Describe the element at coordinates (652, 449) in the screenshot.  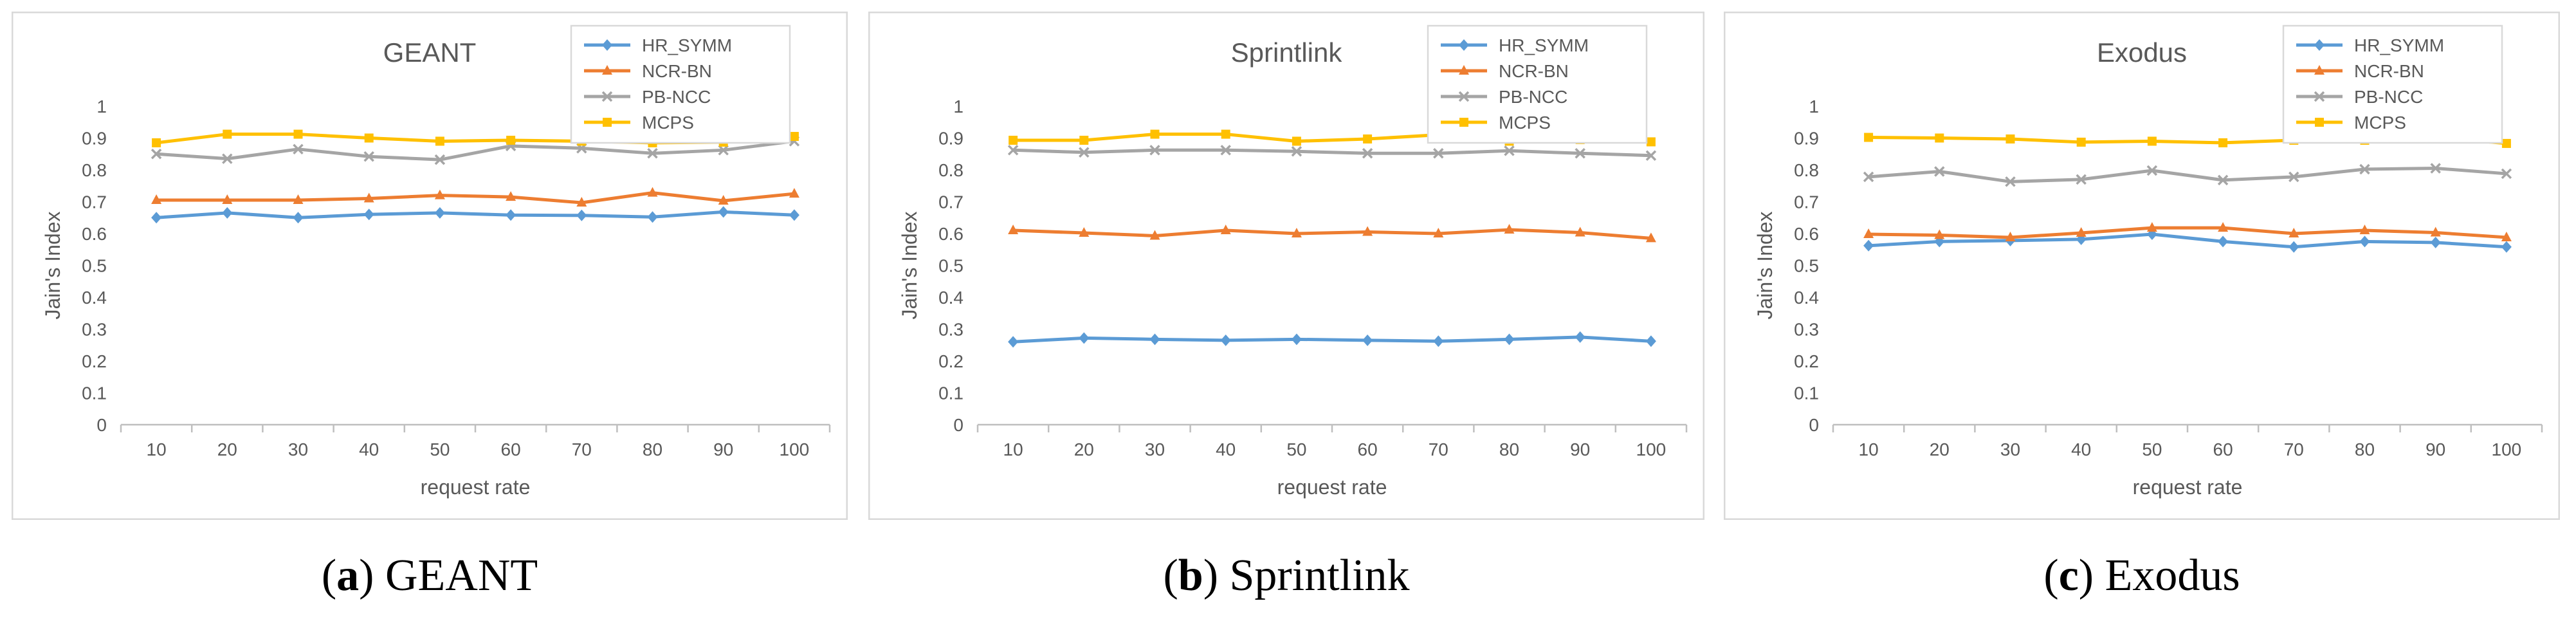
I see `x-tick-label: 80` at that location.